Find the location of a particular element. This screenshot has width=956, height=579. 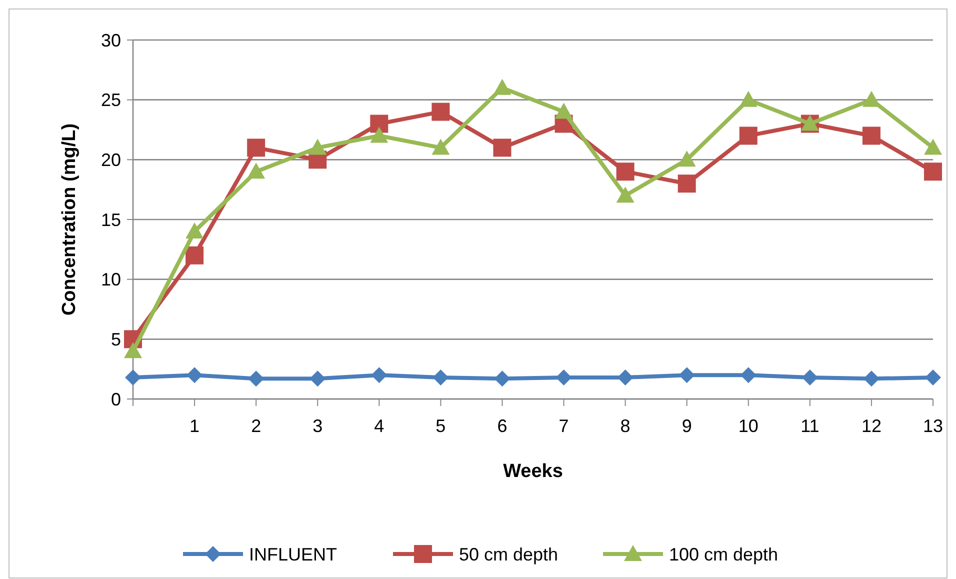

x-tick-label: 9 is located at coordinates (687, 426).